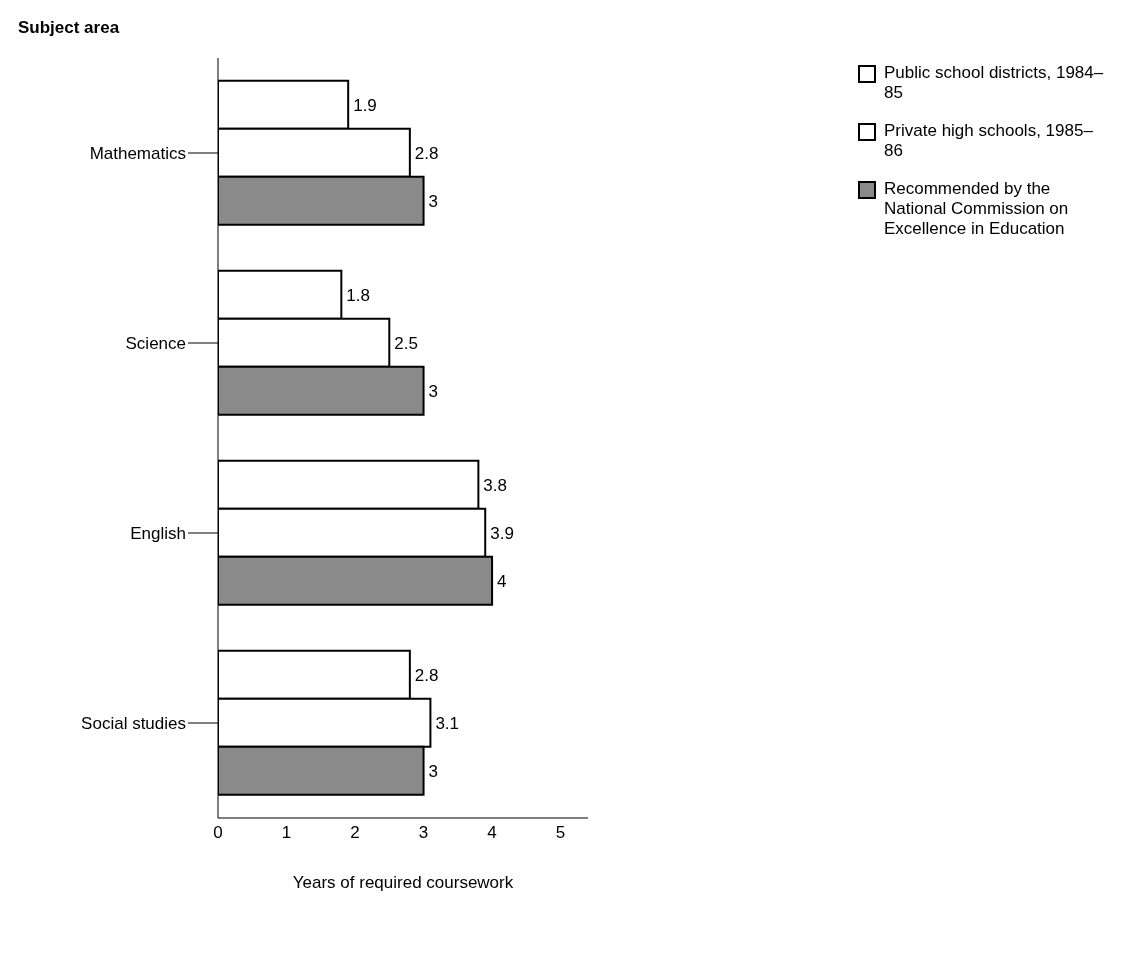  What do you see at coordinates (495, 485) in the screenshot?
I see `data-label: 3.8` at bounding box center [495, 485].